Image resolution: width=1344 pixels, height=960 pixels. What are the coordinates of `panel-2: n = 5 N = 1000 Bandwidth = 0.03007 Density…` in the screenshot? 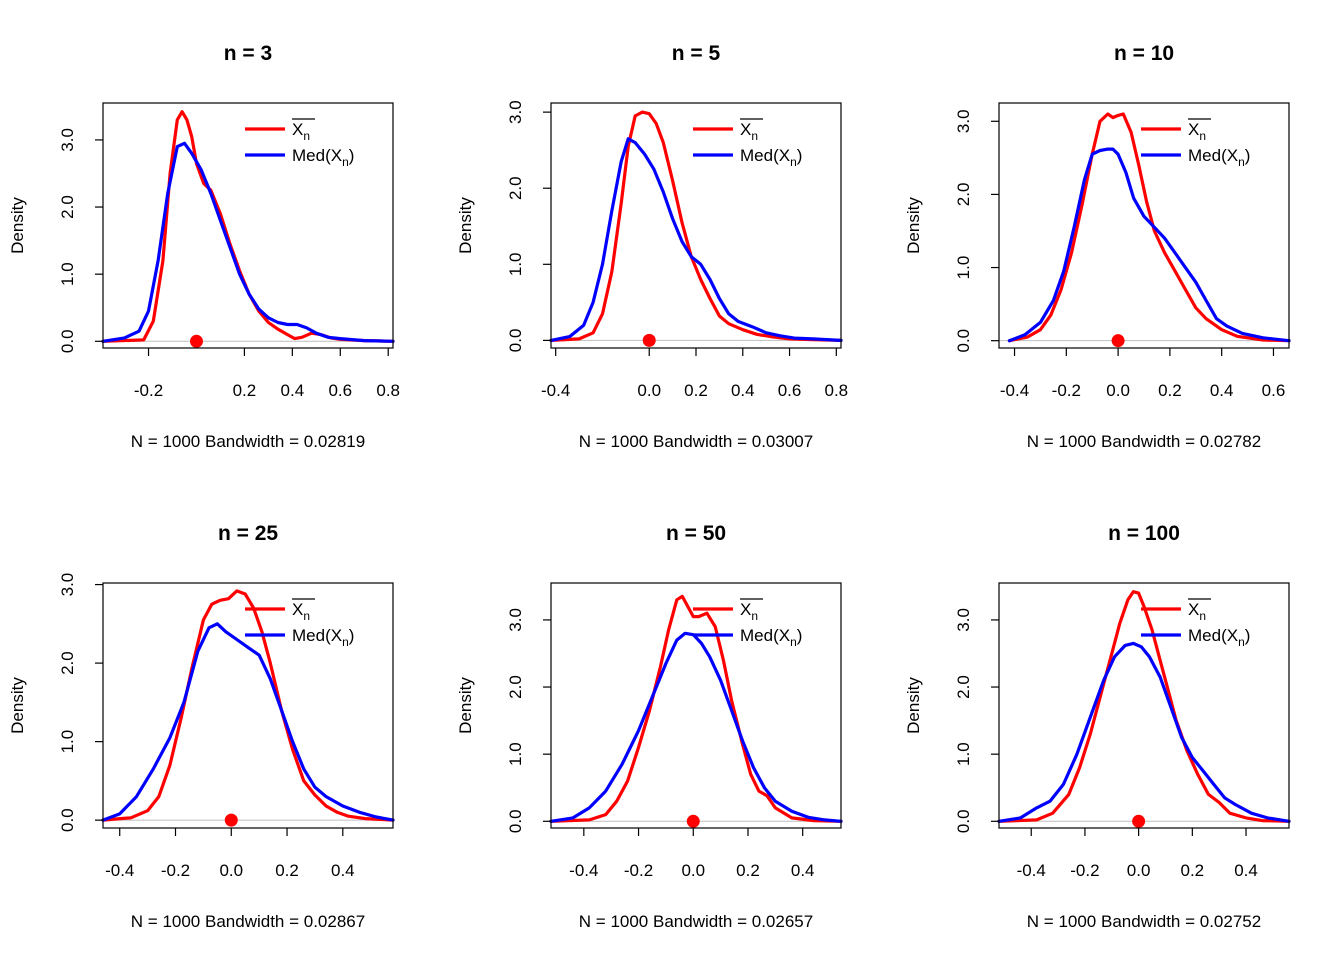 It's located at (652, 246).